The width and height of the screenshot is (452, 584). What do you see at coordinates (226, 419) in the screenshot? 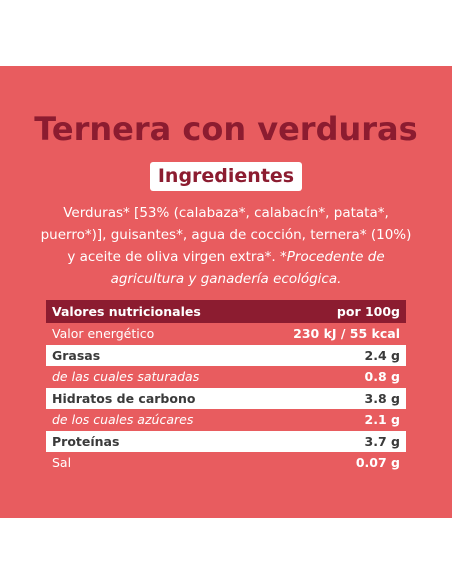
I see `nutrition-row-sugars: de los cuales azúcares 2.1 g` at bounding box center [226, 419].